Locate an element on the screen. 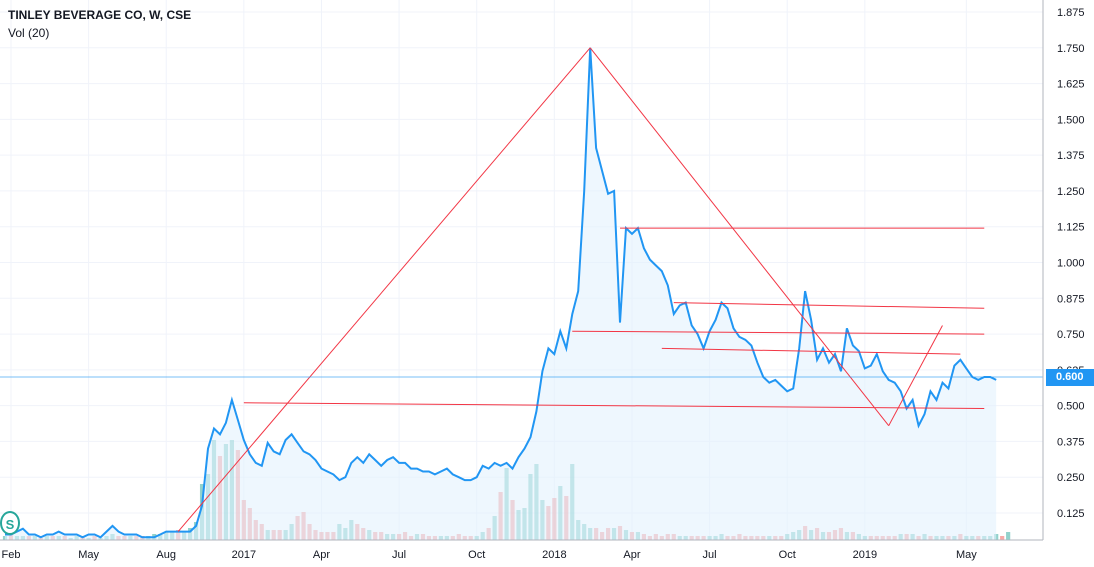 Image resolution: width=1094 pixels, height=567 pixels. y-tick-label: 1.250 is located at coordinates (1071, 192).